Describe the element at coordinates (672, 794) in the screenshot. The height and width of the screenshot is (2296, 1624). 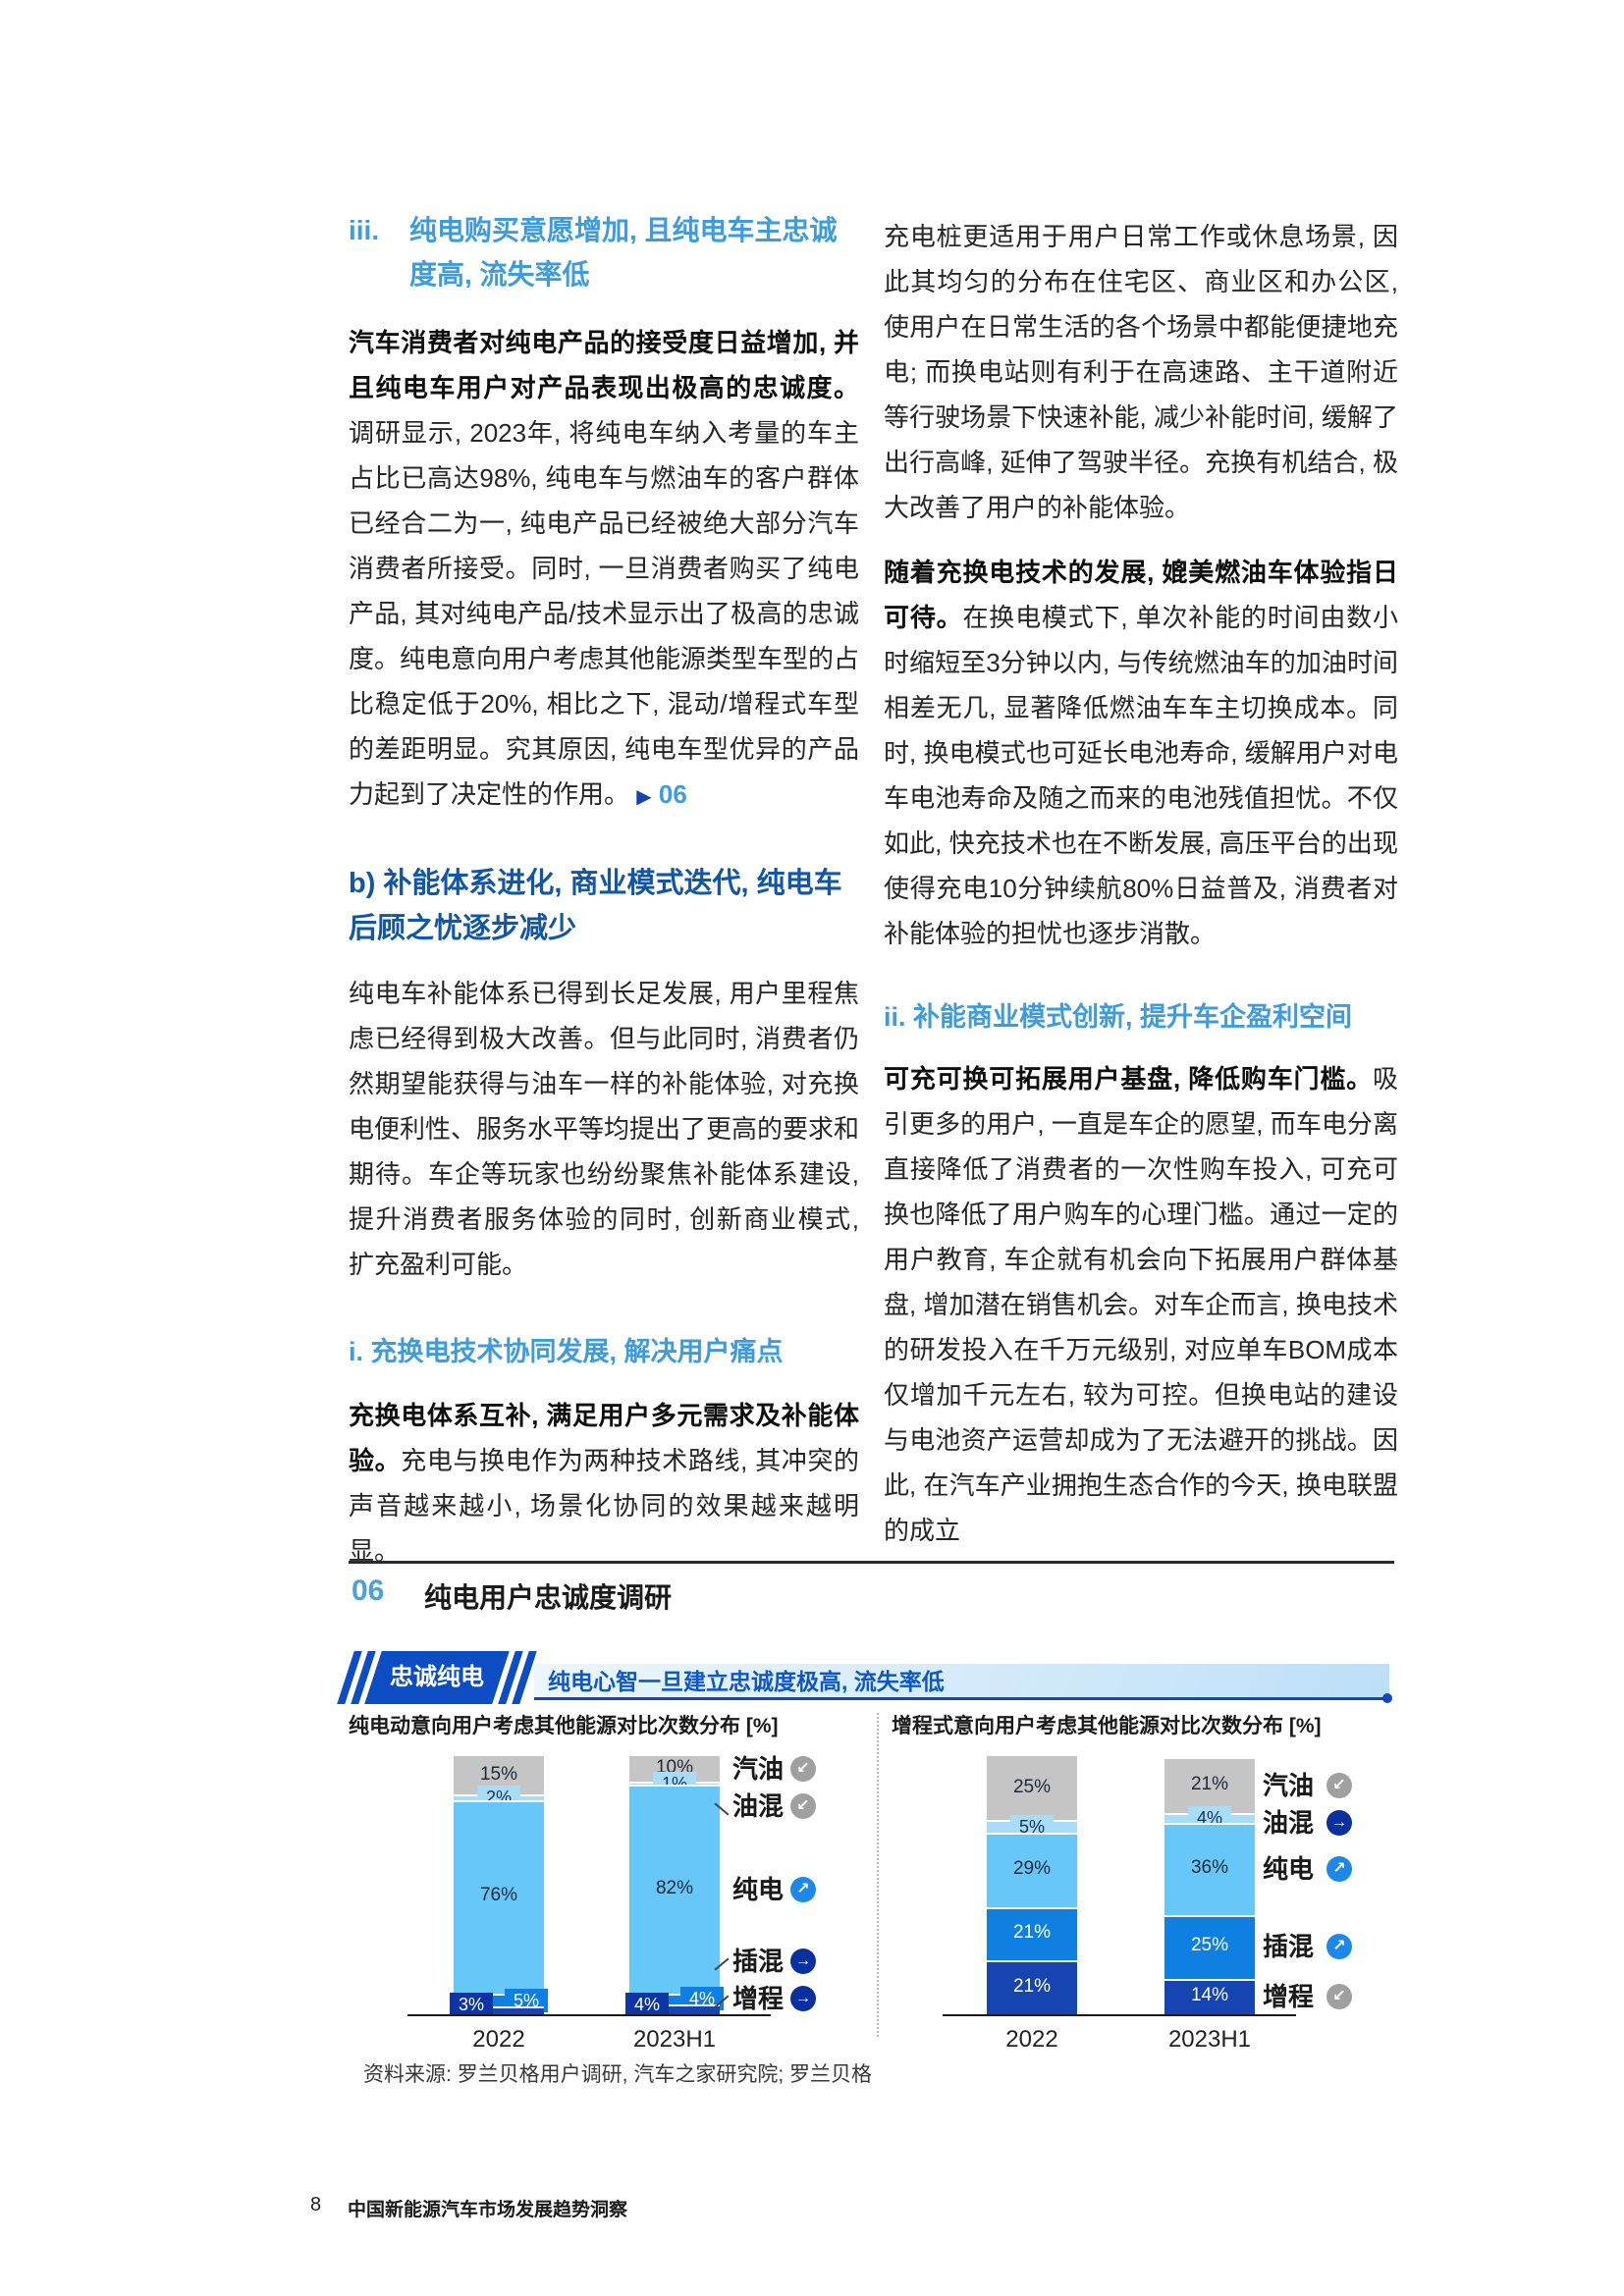
I see `figure-ref-06: 06` at that location.